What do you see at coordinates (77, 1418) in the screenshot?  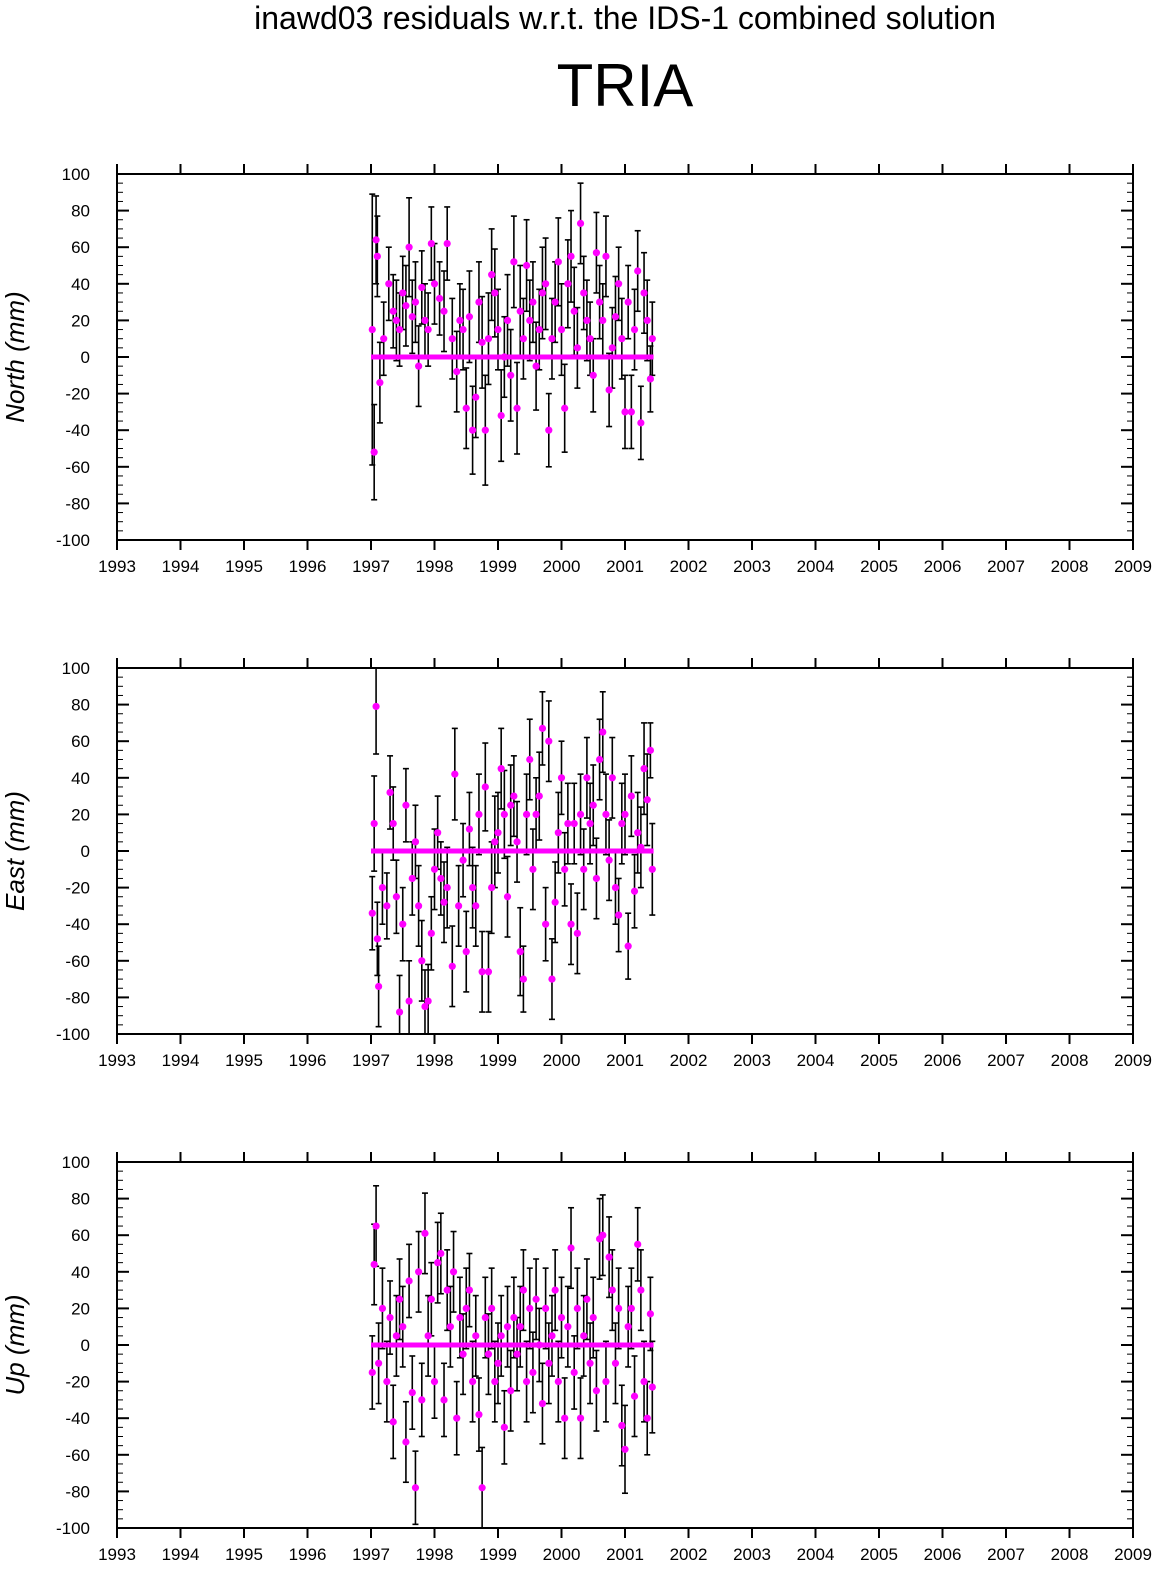 I see `y-tick-label: -40` at bounding box center [77, 1418].